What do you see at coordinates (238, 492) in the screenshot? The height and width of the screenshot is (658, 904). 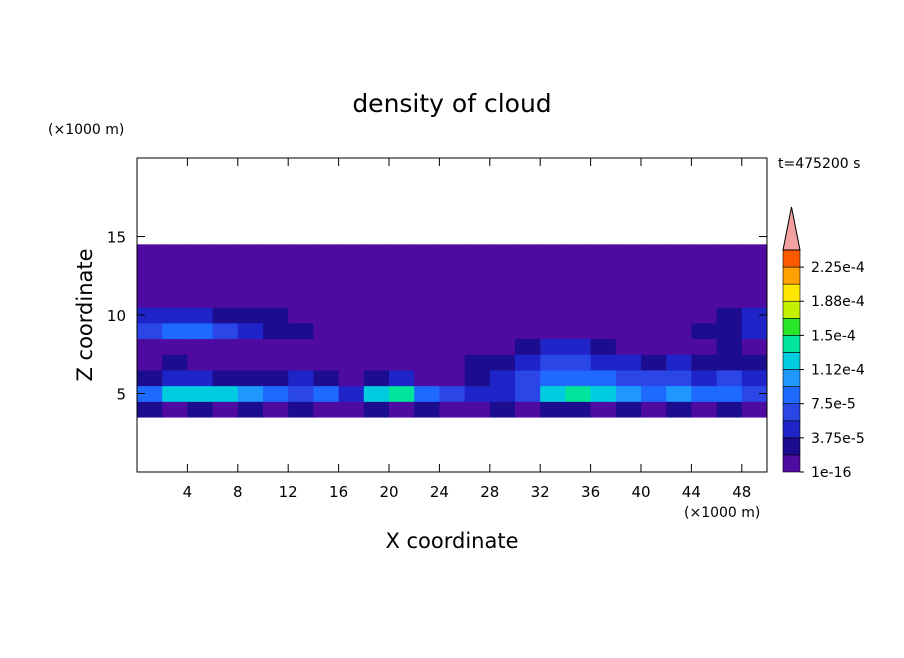 I see `x-tick-label: 8` at bounding box center [238, 492].